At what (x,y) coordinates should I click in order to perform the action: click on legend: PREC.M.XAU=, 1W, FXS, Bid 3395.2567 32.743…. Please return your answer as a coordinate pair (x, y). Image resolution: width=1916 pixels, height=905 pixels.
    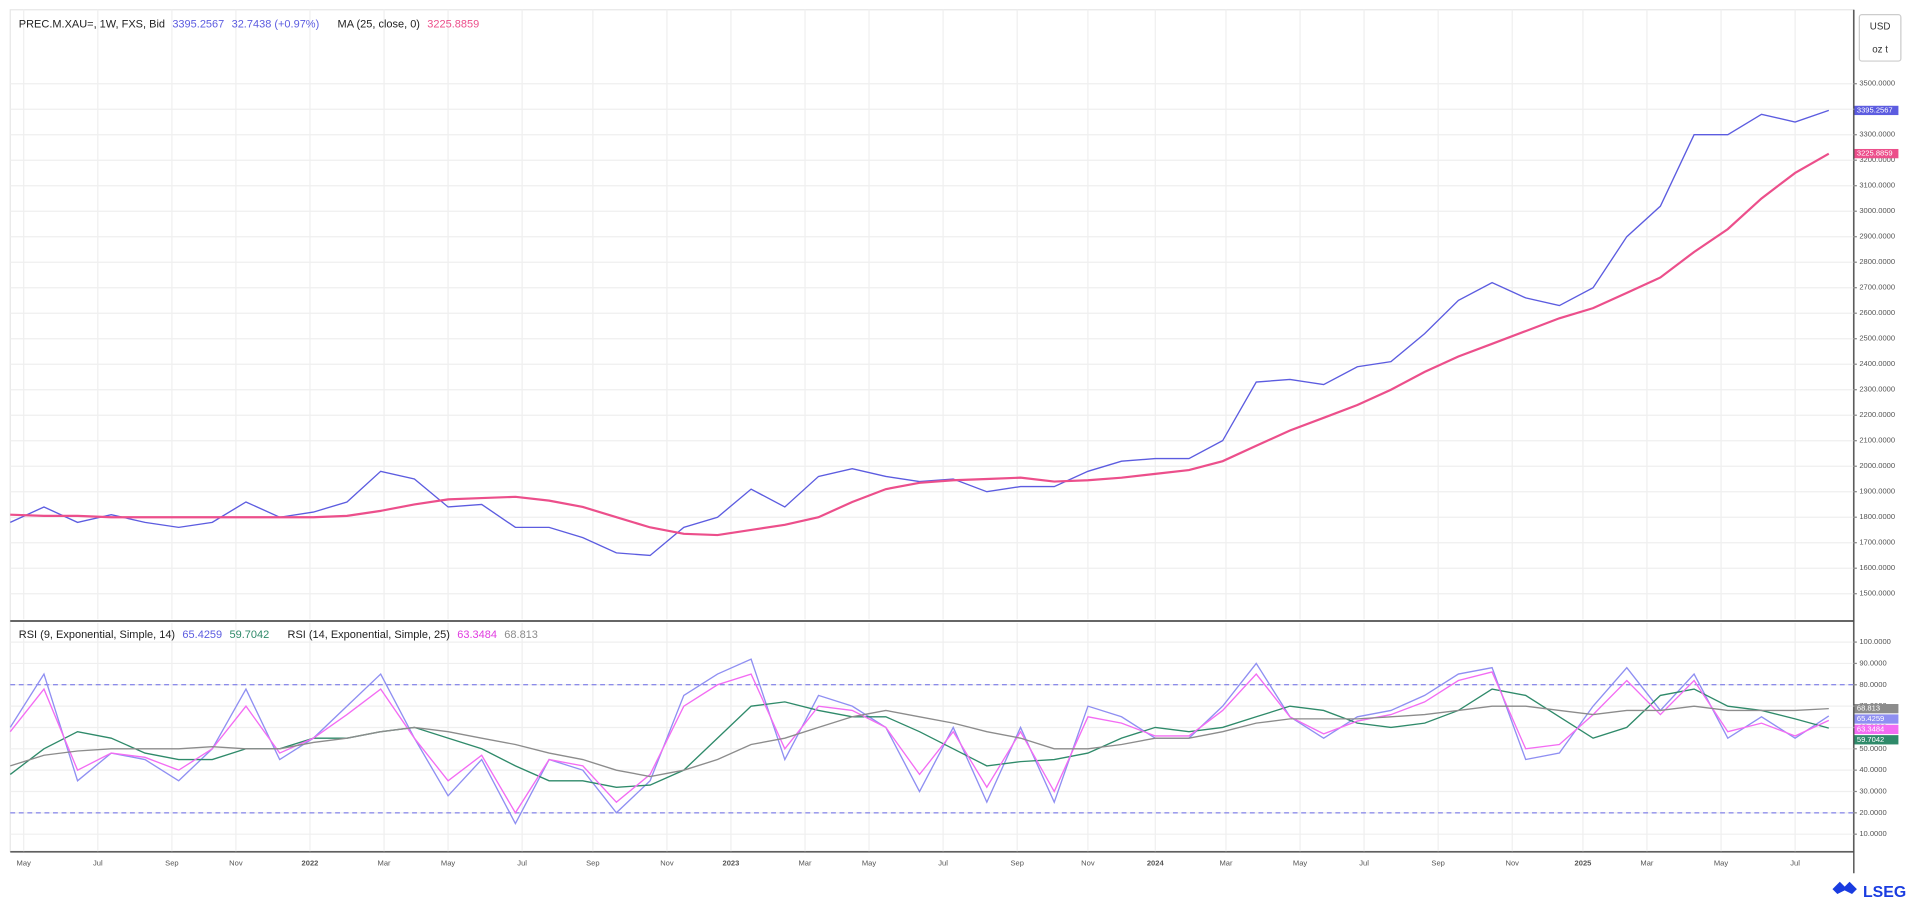
    Looking at the image, I should click on (249, 24).